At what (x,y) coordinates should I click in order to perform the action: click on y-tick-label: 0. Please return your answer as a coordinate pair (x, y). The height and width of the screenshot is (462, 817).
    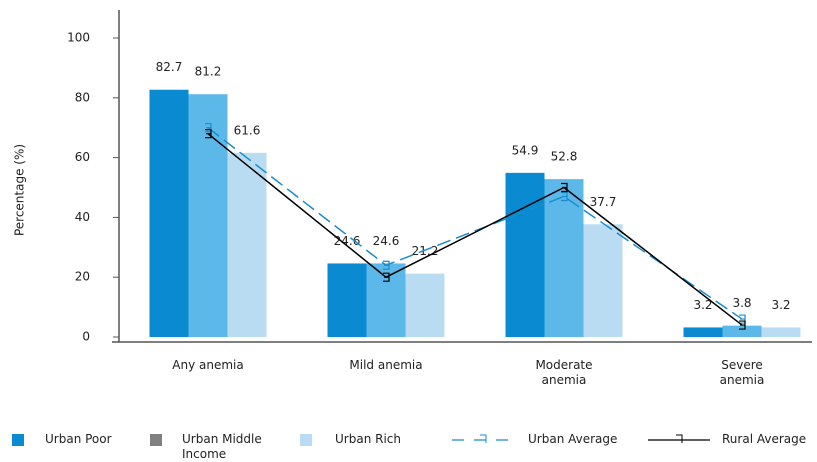
    Looking at the image, I should click on (86, 337).